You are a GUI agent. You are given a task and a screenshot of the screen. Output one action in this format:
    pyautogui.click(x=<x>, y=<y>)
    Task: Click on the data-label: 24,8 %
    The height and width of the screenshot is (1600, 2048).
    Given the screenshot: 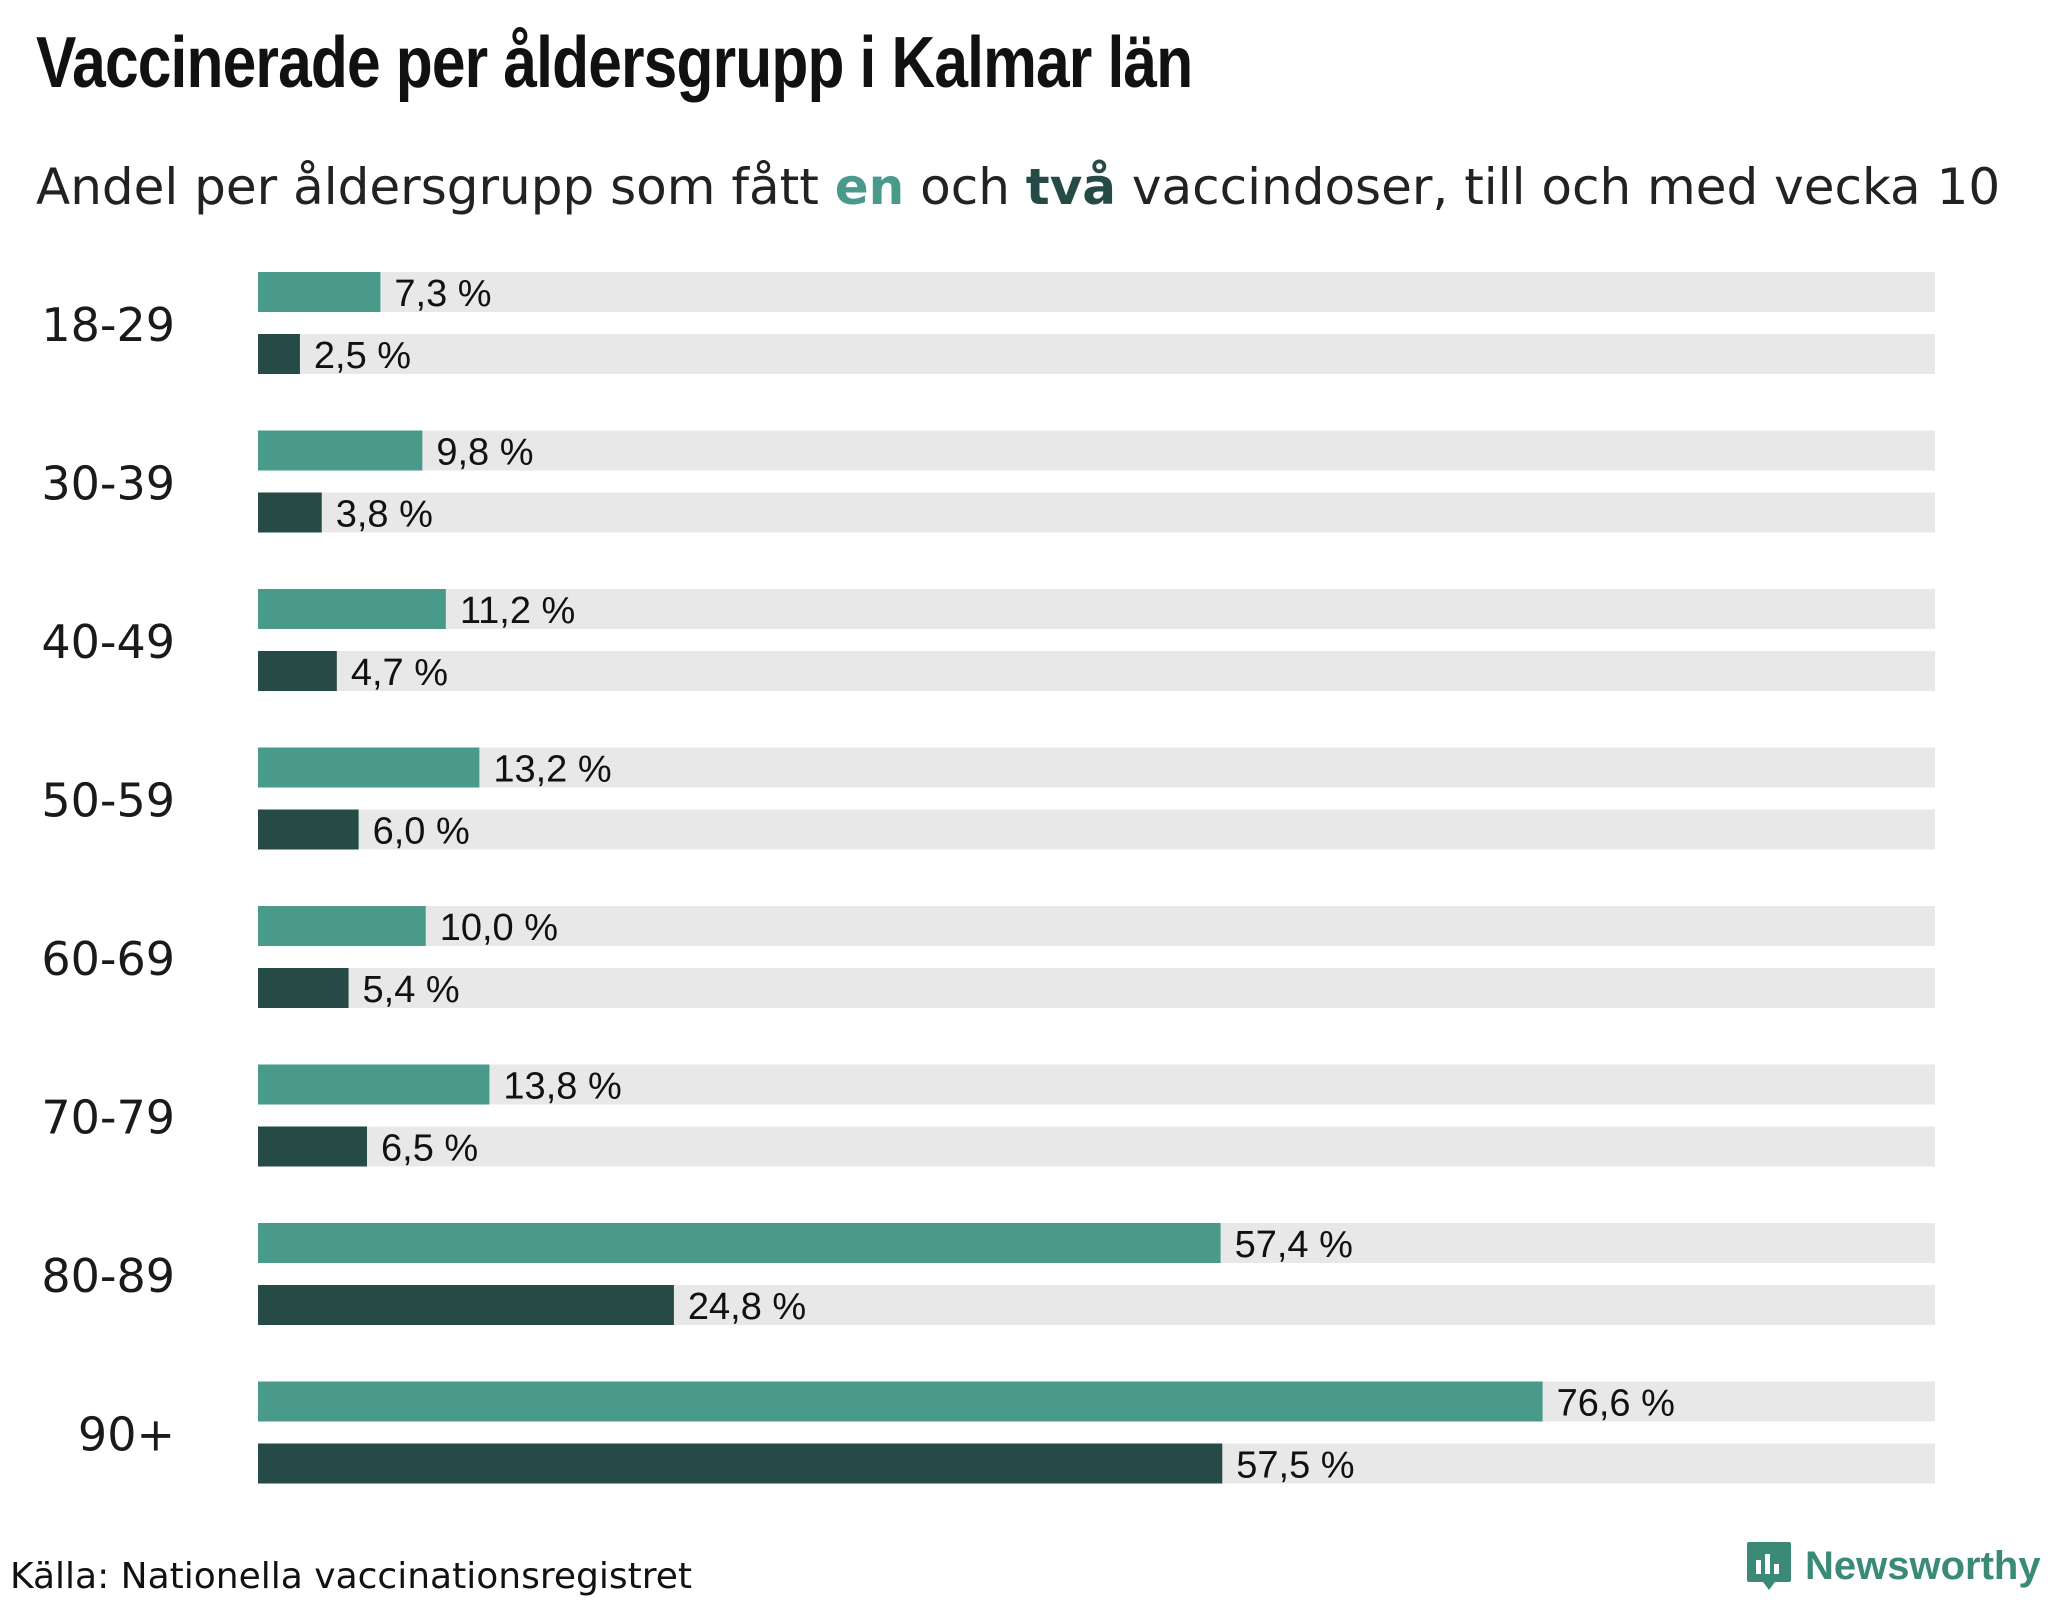 What is the action you would take?
    pyautogui.click(x=747, y=1307)
    